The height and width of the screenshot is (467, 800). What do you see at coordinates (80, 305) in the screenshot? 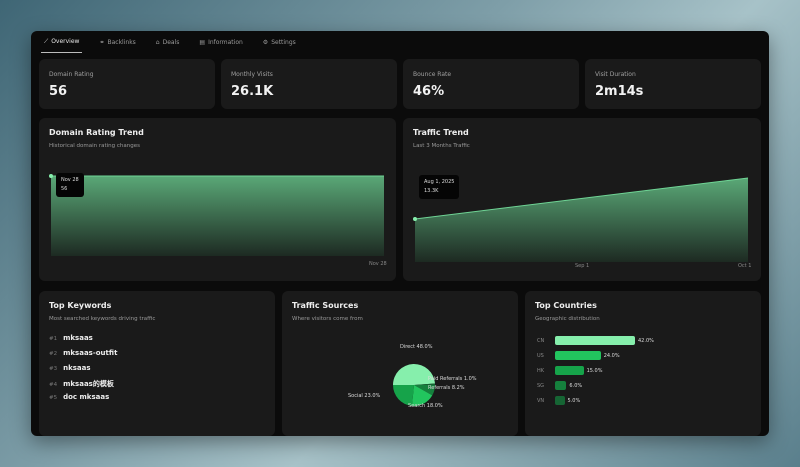
I see `card-title: Top Keywords` at bounding box center [80, 305].